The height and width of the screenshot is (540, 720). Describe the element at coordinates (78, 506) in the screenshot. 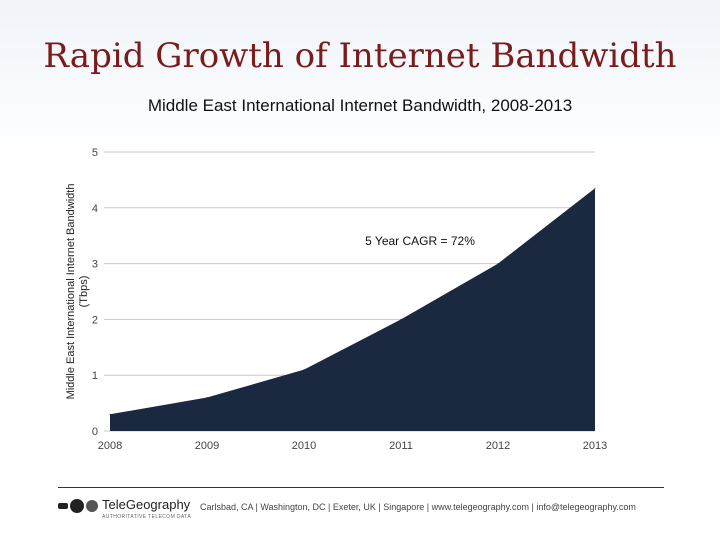

I see `logo-mark-icon` at that location.